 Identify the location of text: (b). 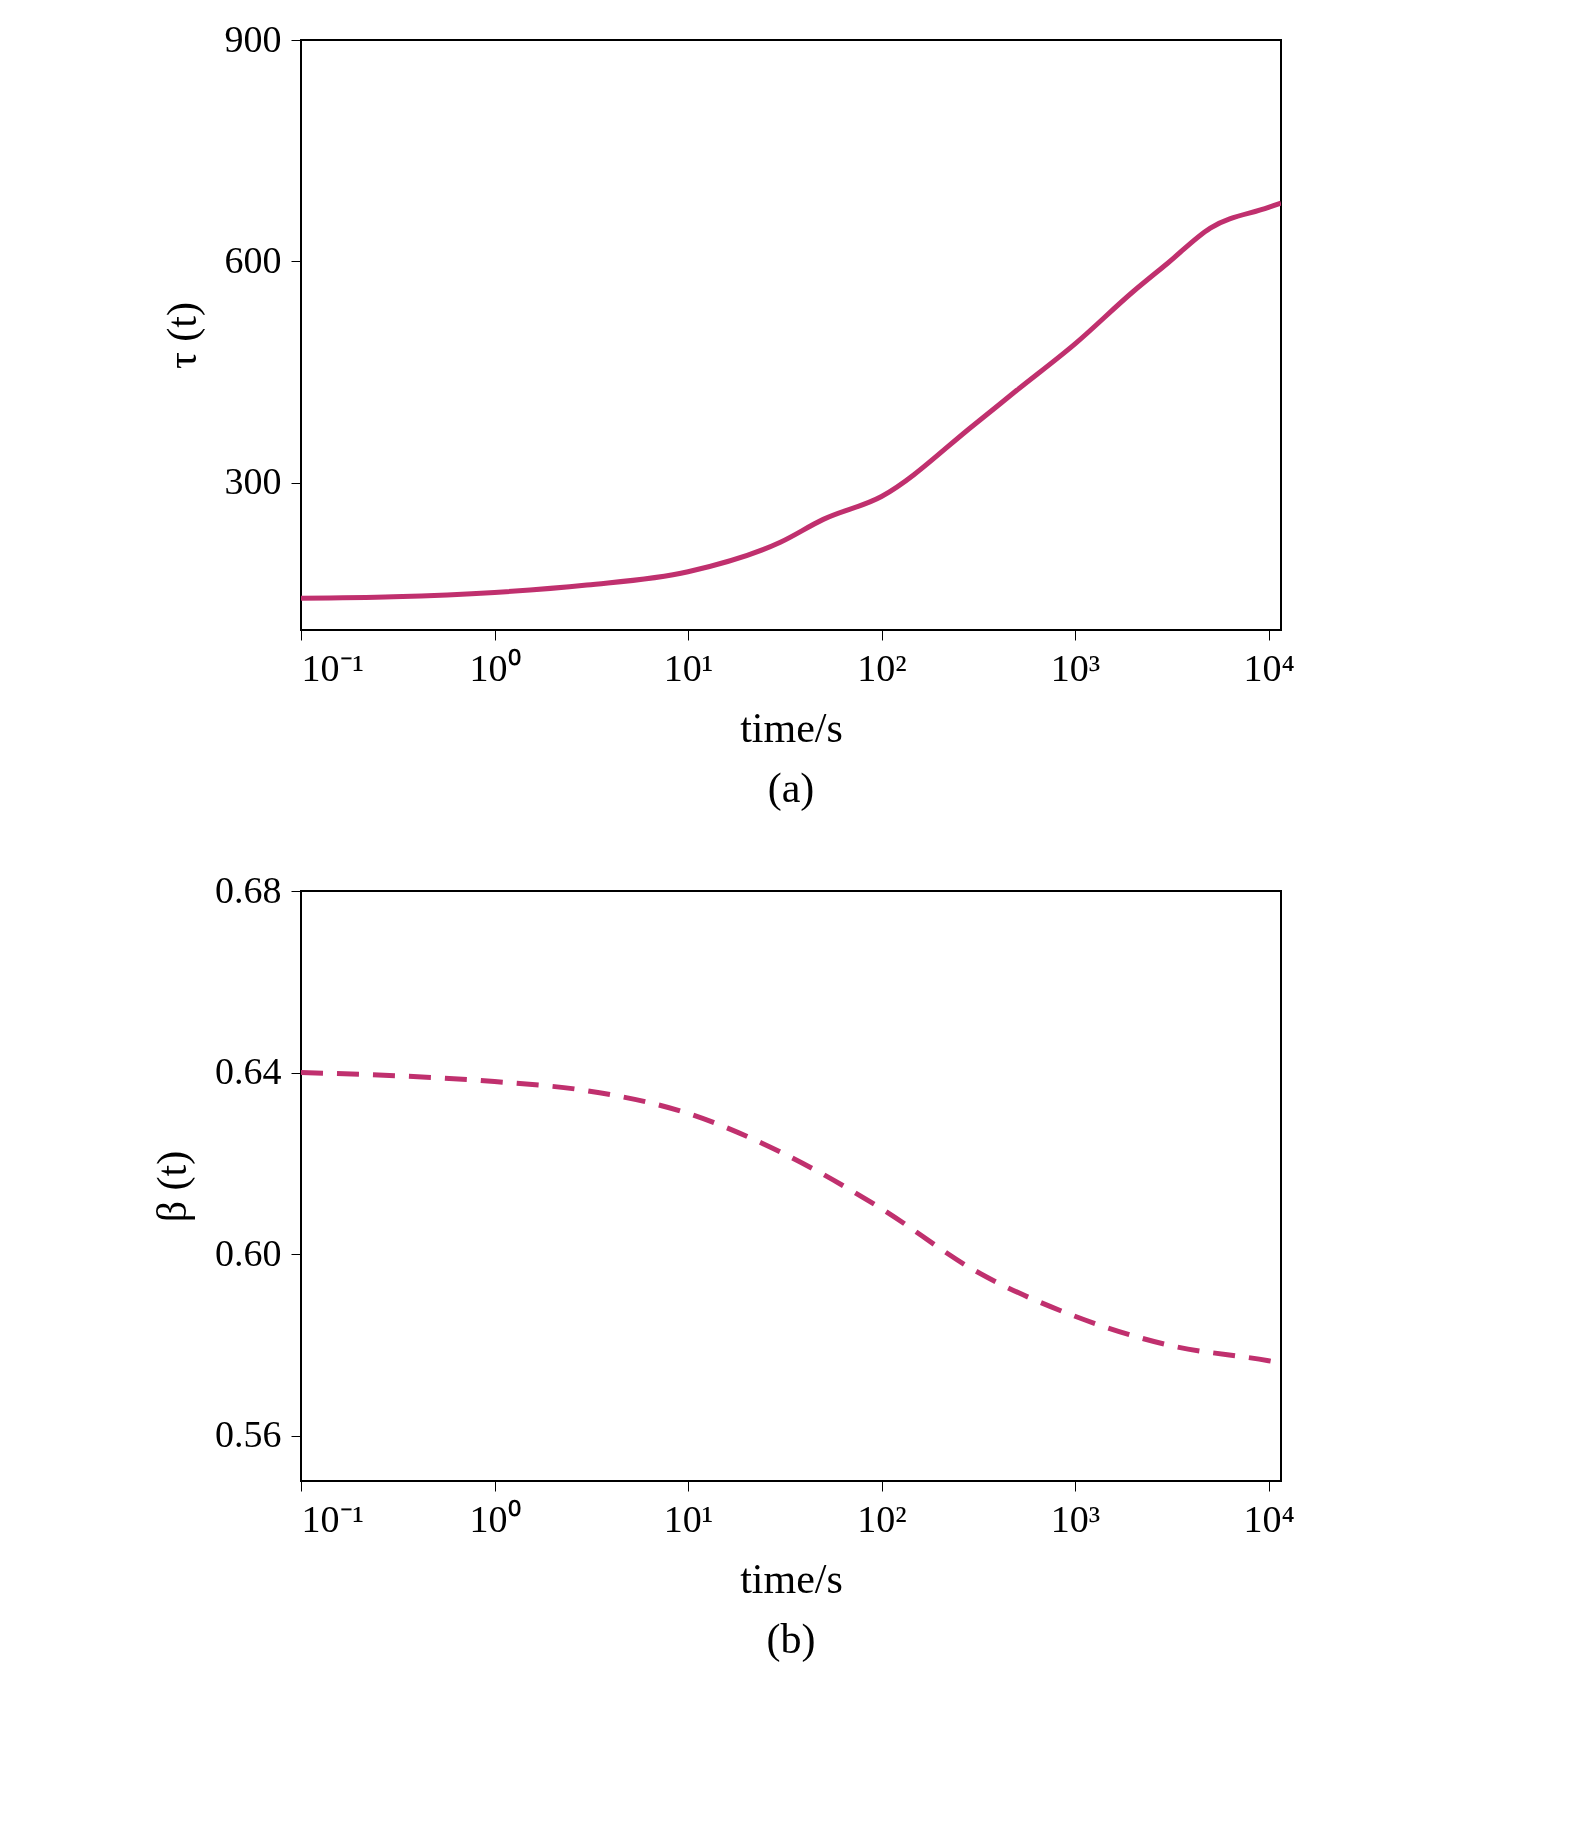
(791, 1639).